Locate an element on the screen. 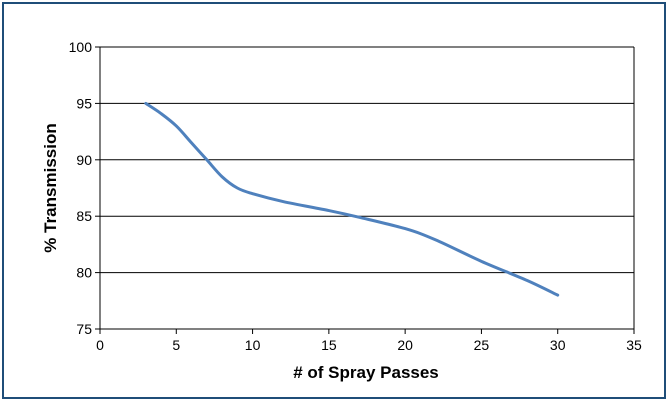 This screenshot has height=403, width=670. x-tick-label: 25 is located at coordinates (482, 345).